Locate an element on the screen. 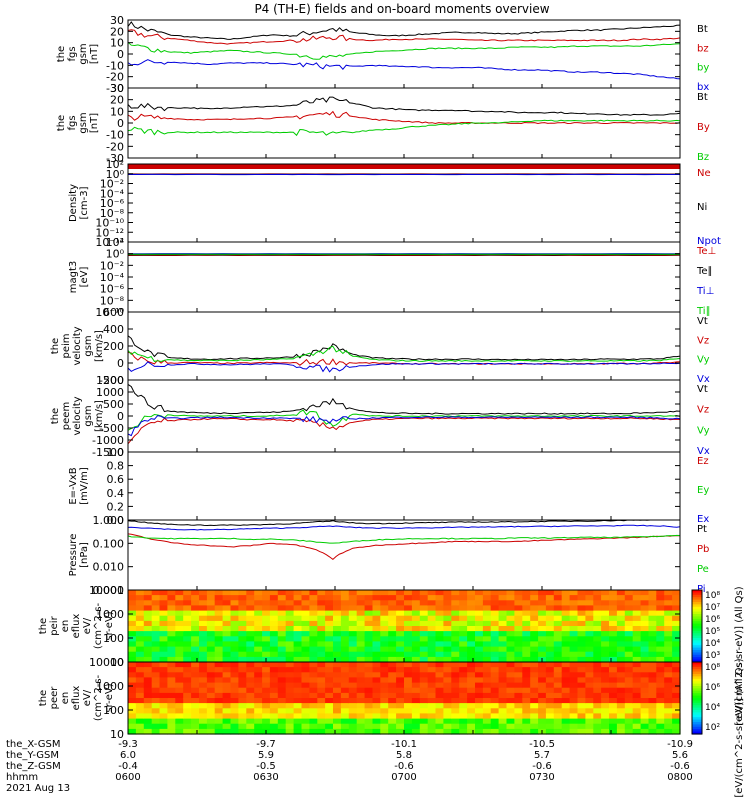 The width and height of the screenshot is (750, 800). series-line-Bz is located at coordinates (404, 128).